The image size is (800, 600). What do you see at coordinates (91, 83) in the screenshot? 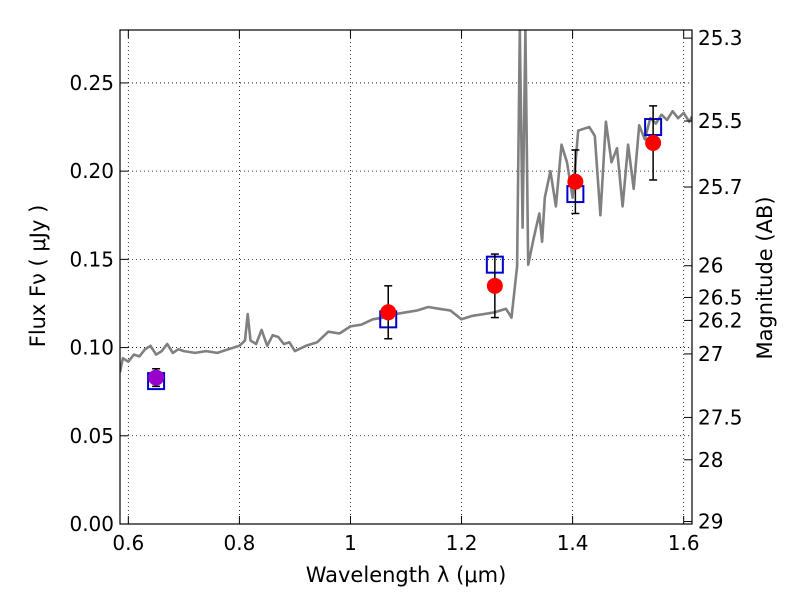
I see `y-tick-label: 0.25` at bounding box center [91, 83].